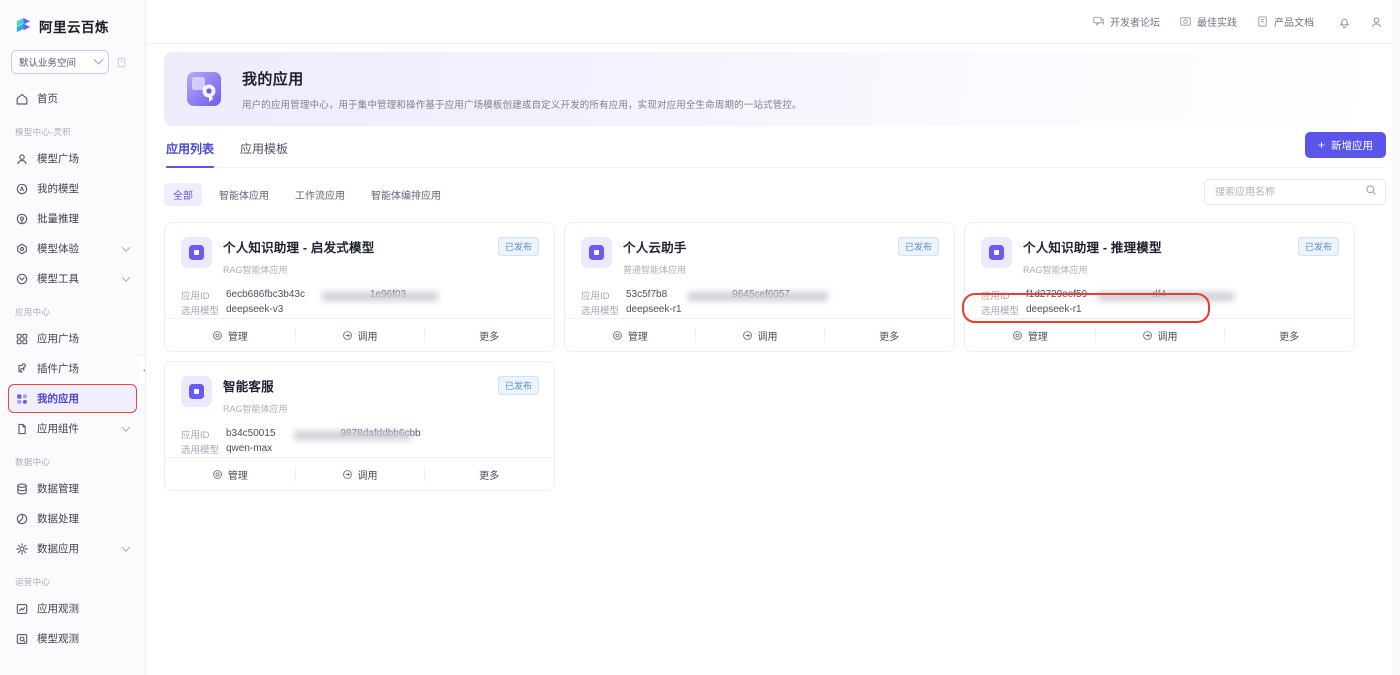 This screenshot has height=675, width=1400. Describe the element at coordinates (72, 278) in the screenshot. I see `sidebar-item-model-tools: 模型工具` at that location.